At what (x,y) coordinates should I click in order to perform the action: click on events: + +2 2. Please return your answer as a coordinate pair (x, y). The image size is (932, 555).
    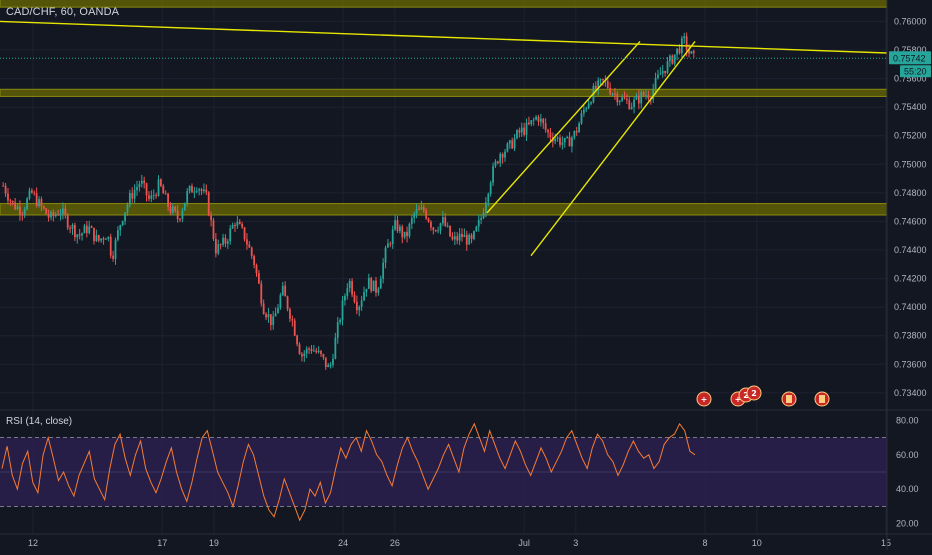
    Looking at the image, I should click on (763, 396).